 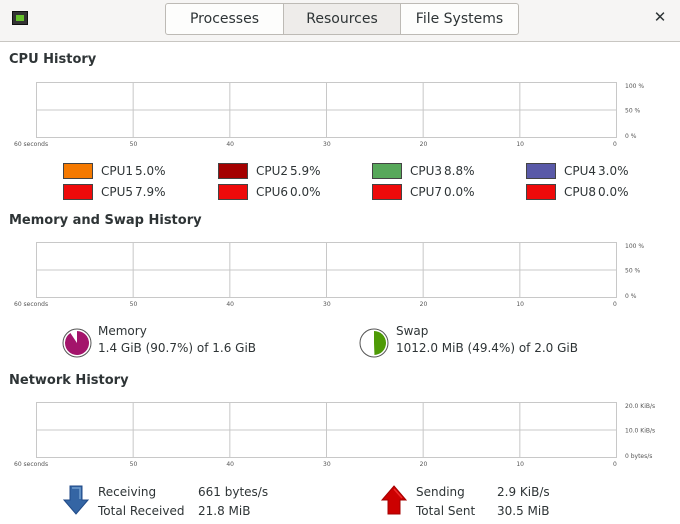 I want to click on network-x-tick-label: 0, so click(x=615, y=464).